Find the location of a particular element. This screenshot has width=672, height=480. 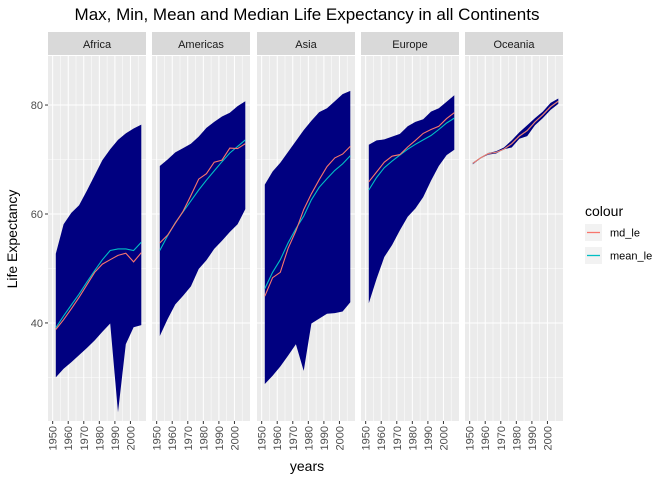

legend: colour md_le mean_le is located at coordinates (618, 233).